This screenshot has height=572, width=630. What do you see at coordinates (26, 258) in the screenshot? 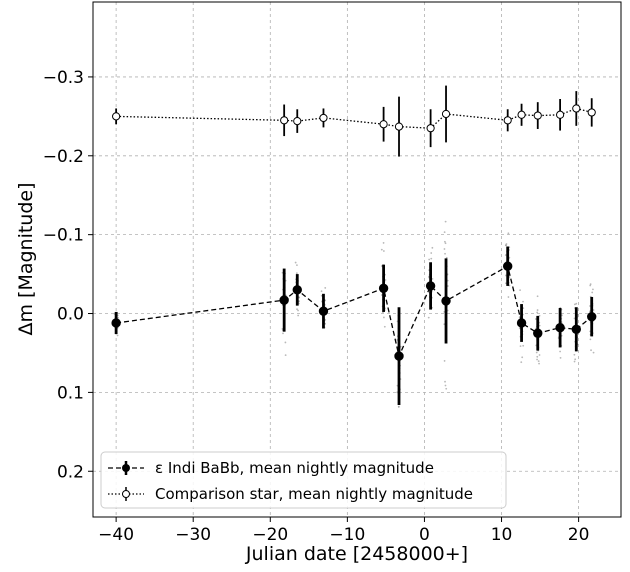
I see `y-axis-label: Δm [Magnitude]` at bounding box center [26, 258].